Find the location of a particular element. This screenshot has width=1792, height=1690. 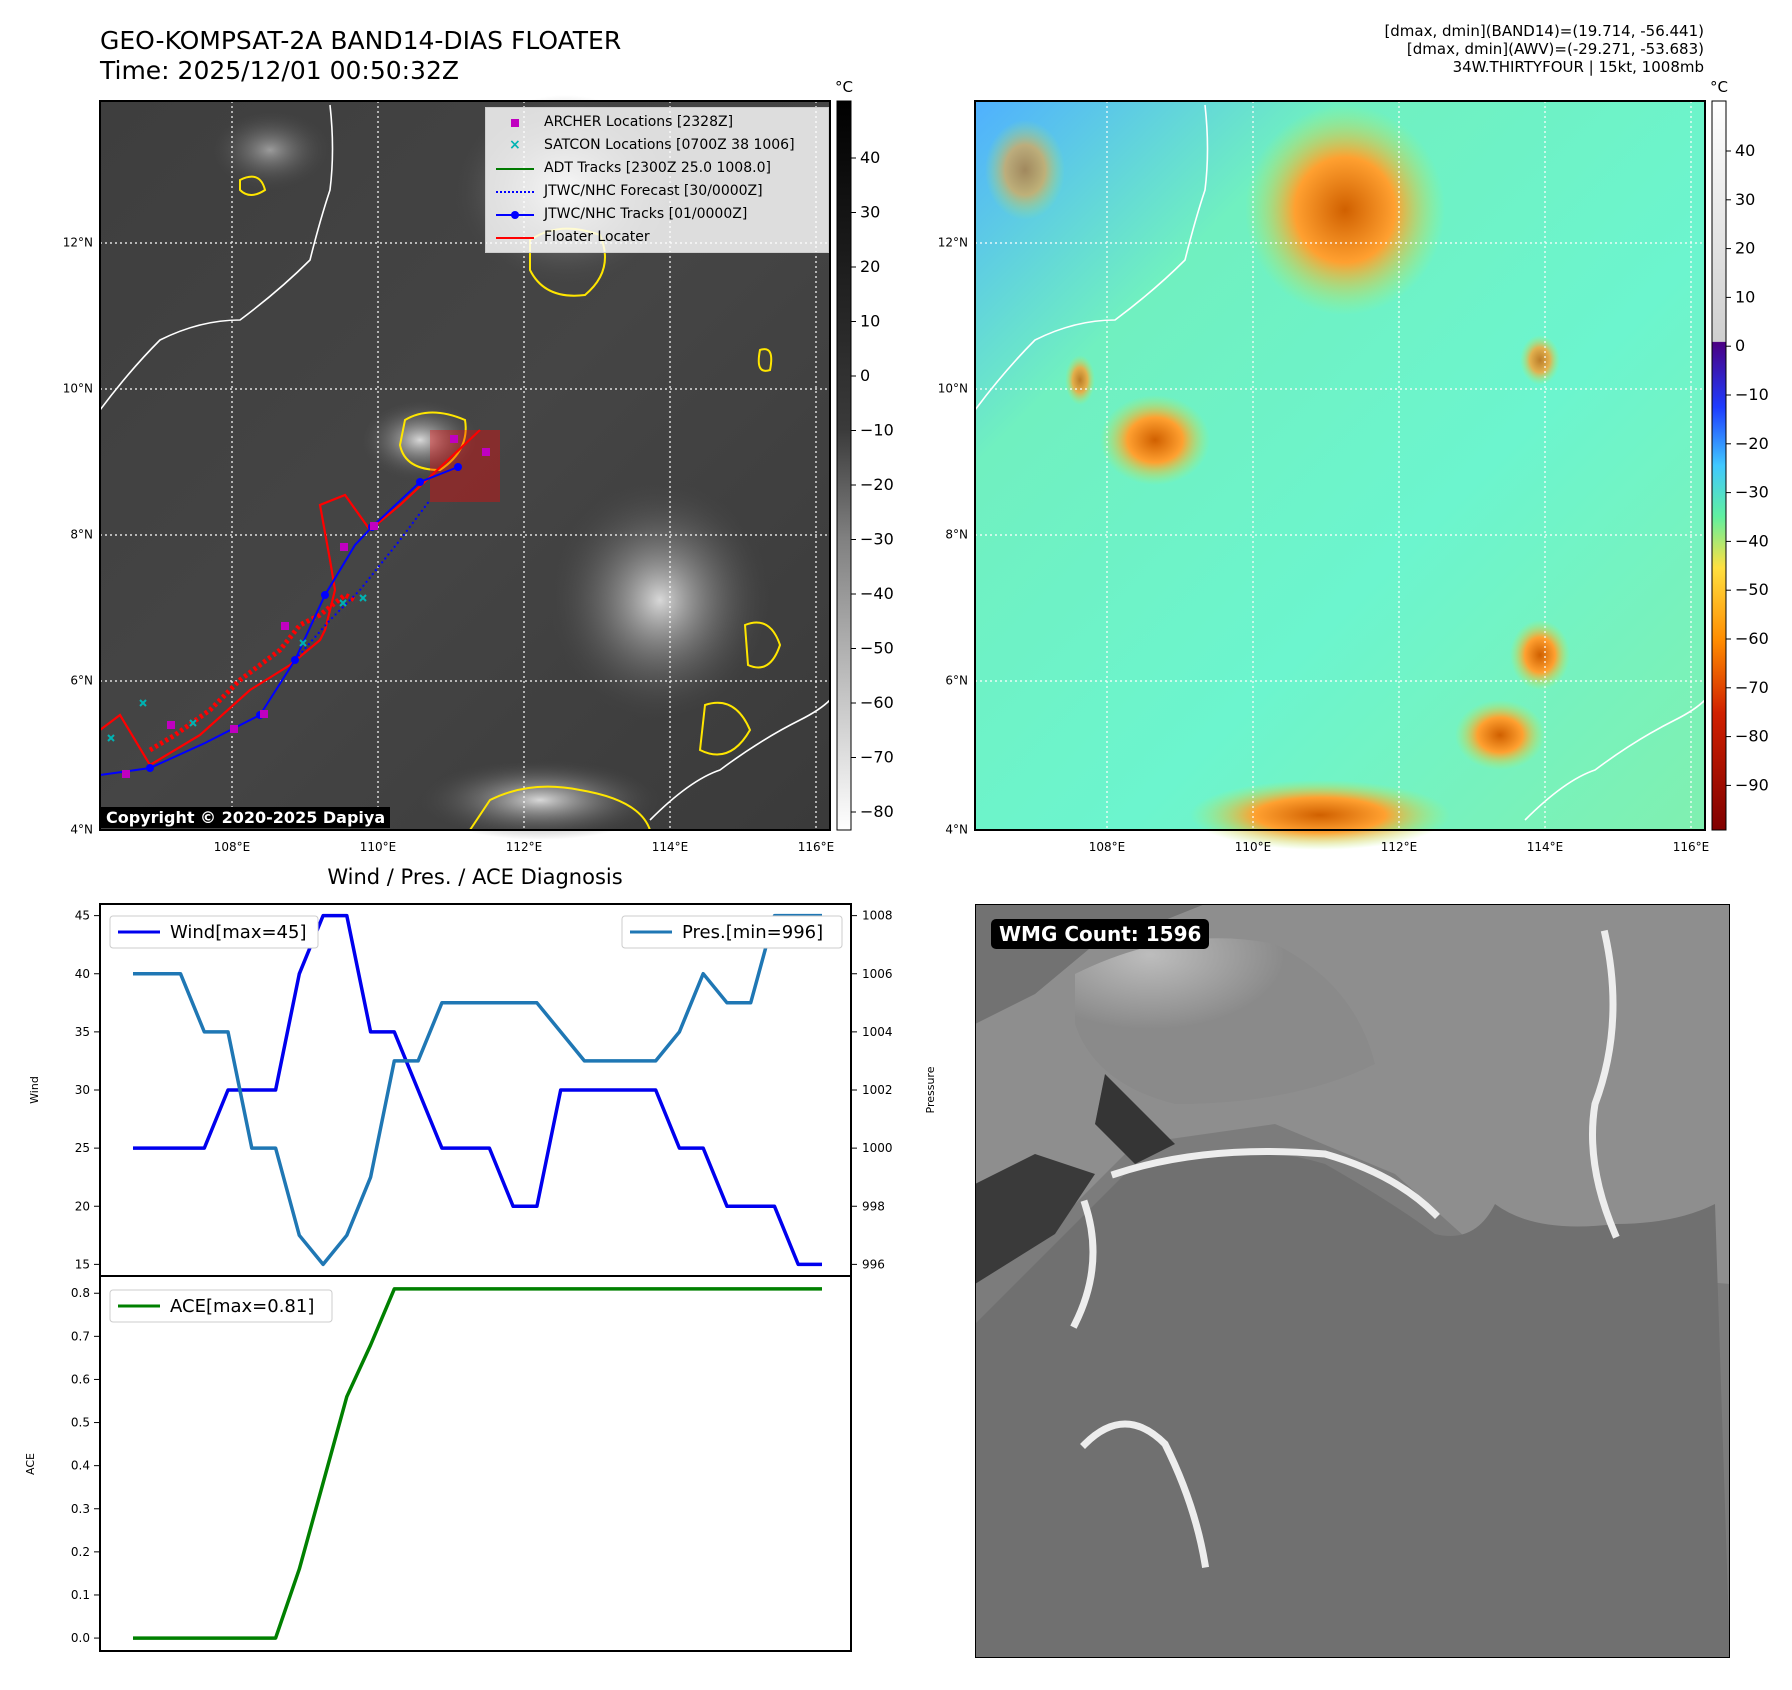

ir-lat-label: 6°N is located at coordinates (81, 681).